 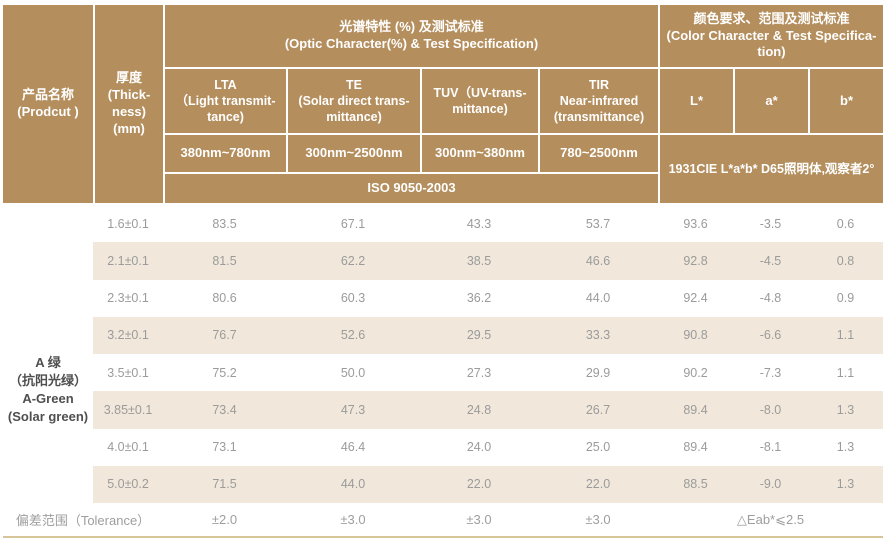 What do you see at coordinates (353, 223) in the screenshot?
I see `data-value: 67.1` at bounding box center [353, 223].